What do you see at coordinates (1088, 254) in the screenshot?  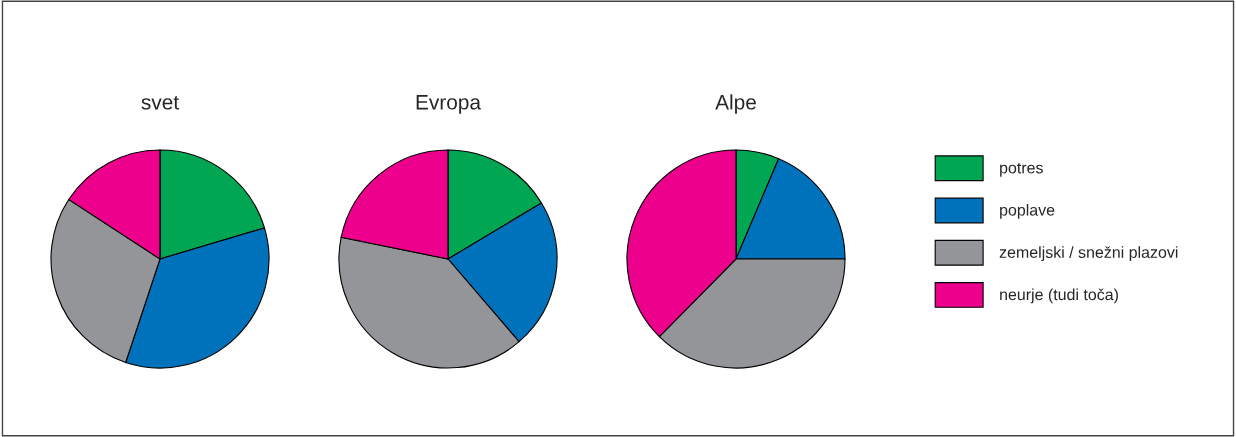 I see `legend-label: zemeljski / snežni plazovi` at bounding box center [1088, 254].